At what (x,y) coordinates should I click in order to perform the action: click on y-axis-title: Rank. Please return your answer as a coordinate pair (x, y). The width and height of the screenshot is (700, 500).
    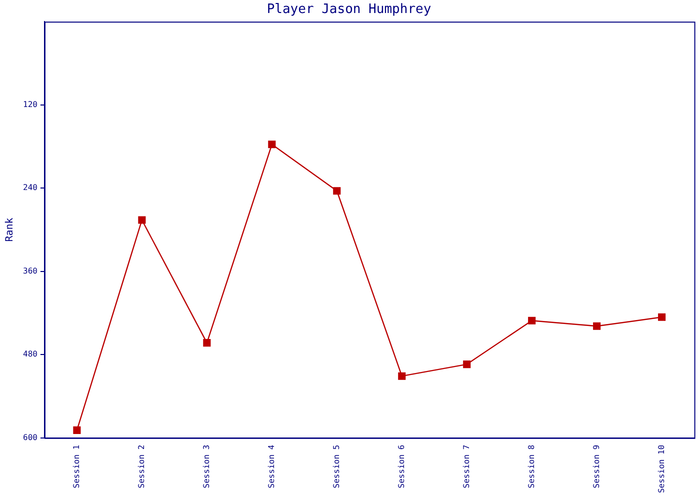
    Looking at the image, I should click on (10, 230).